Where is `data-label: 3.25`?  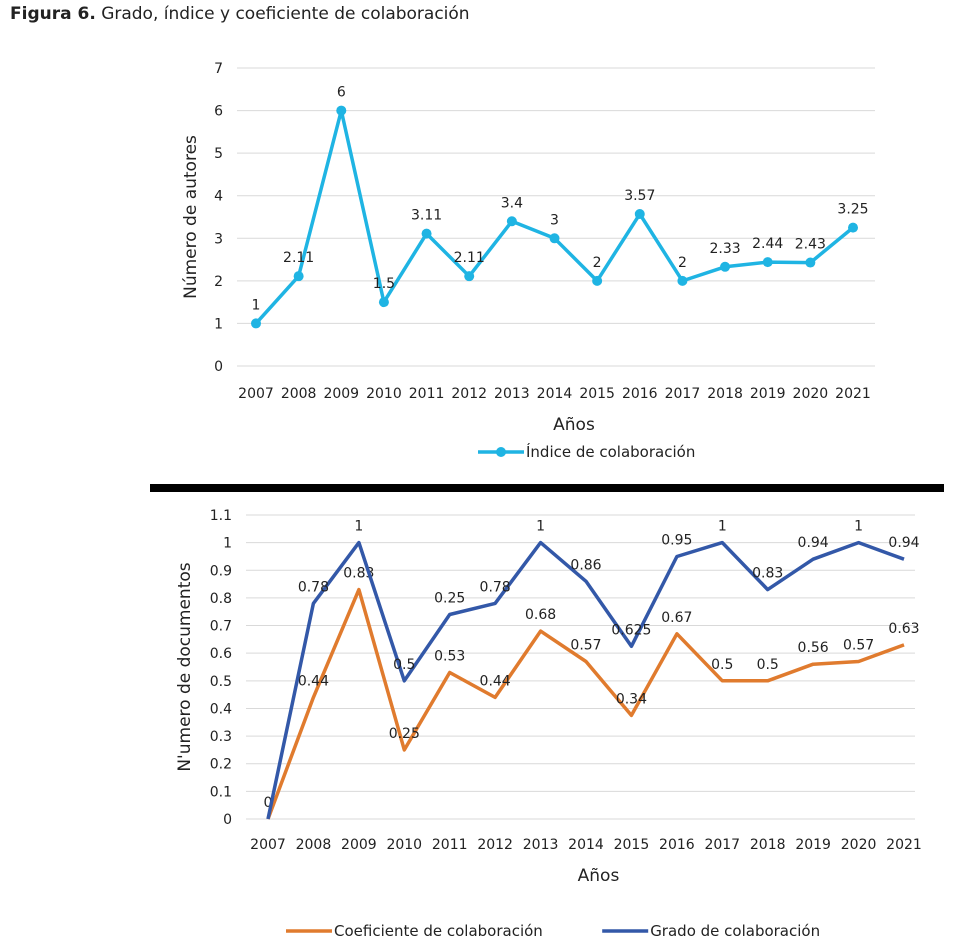
data-label: 3.25 is located at coordinates (852, 210).